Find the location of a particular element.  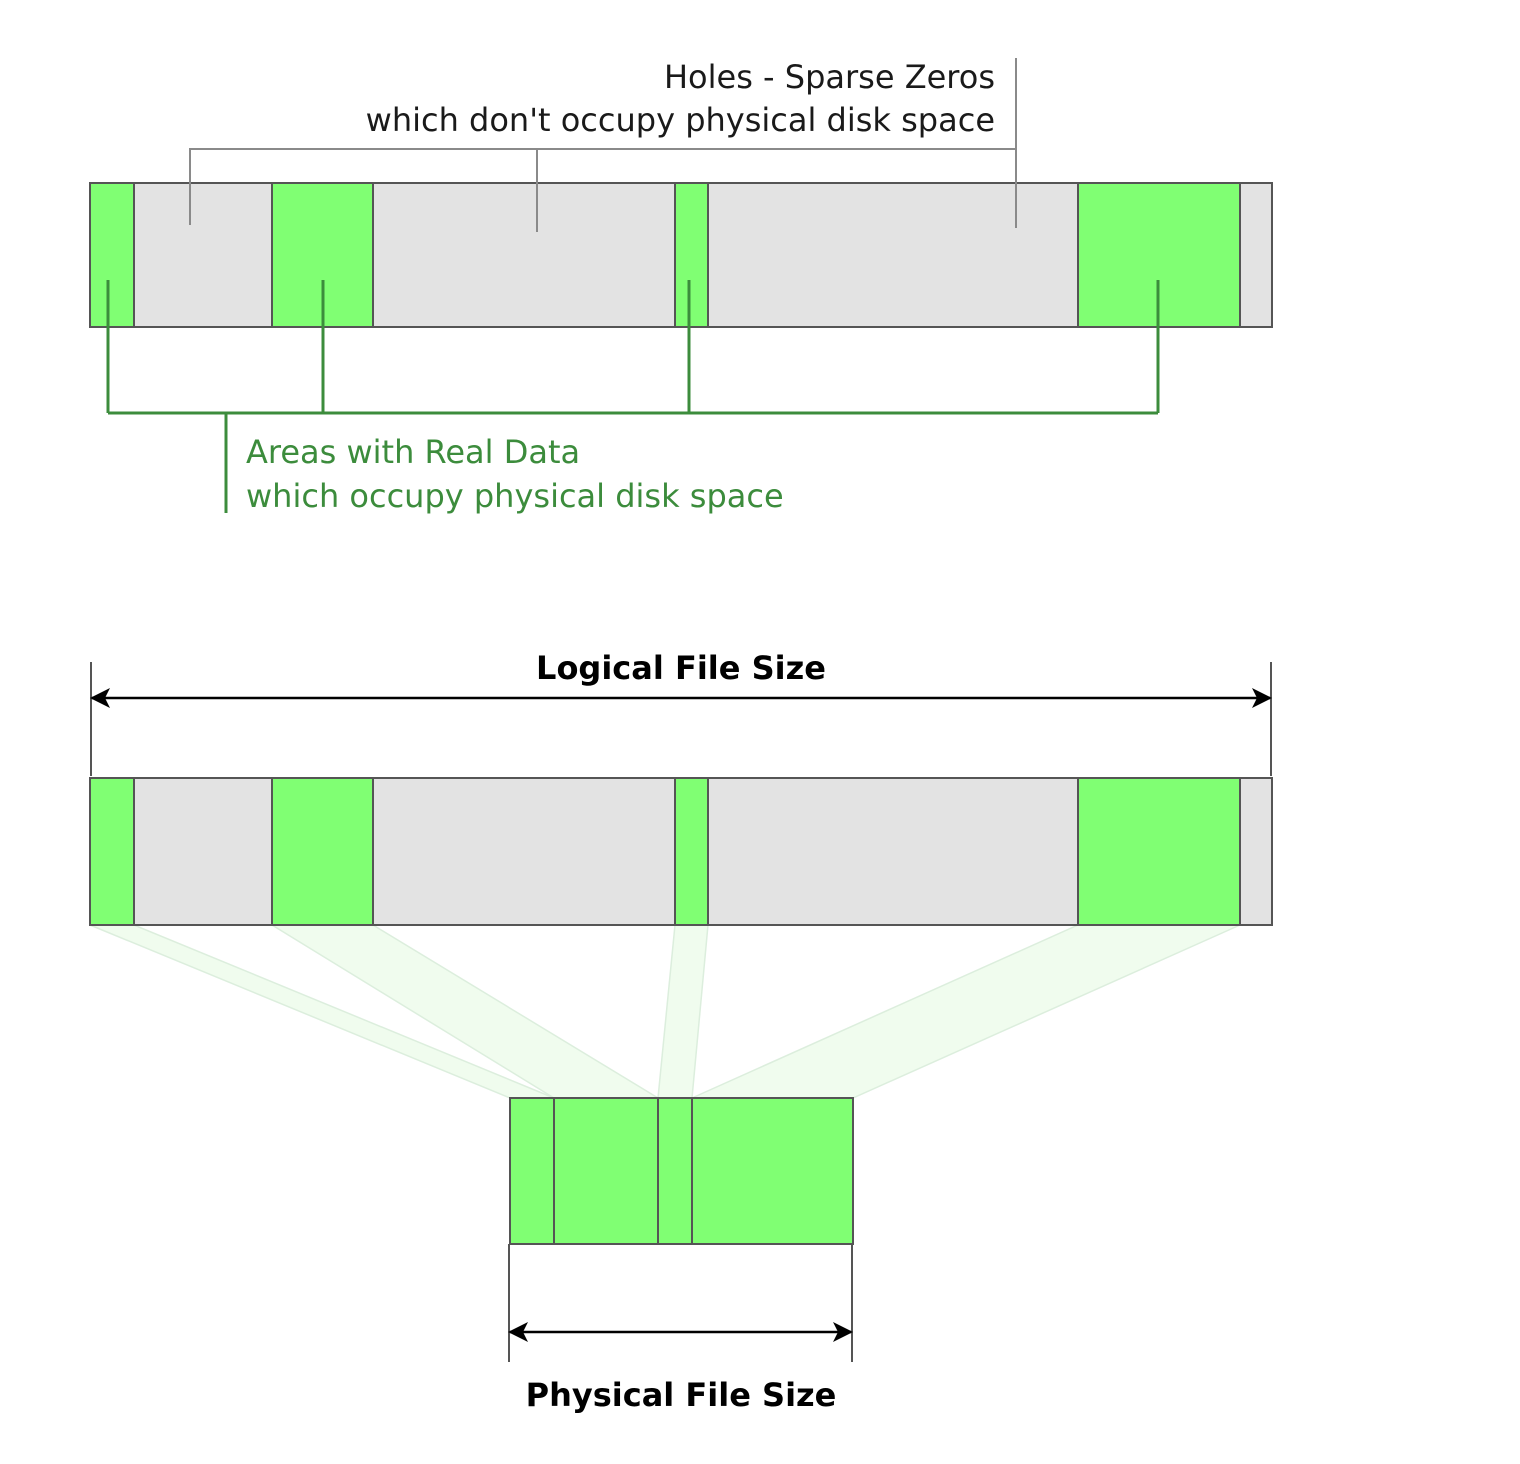

physical-file-bar is located at coordinates (681, 1171).